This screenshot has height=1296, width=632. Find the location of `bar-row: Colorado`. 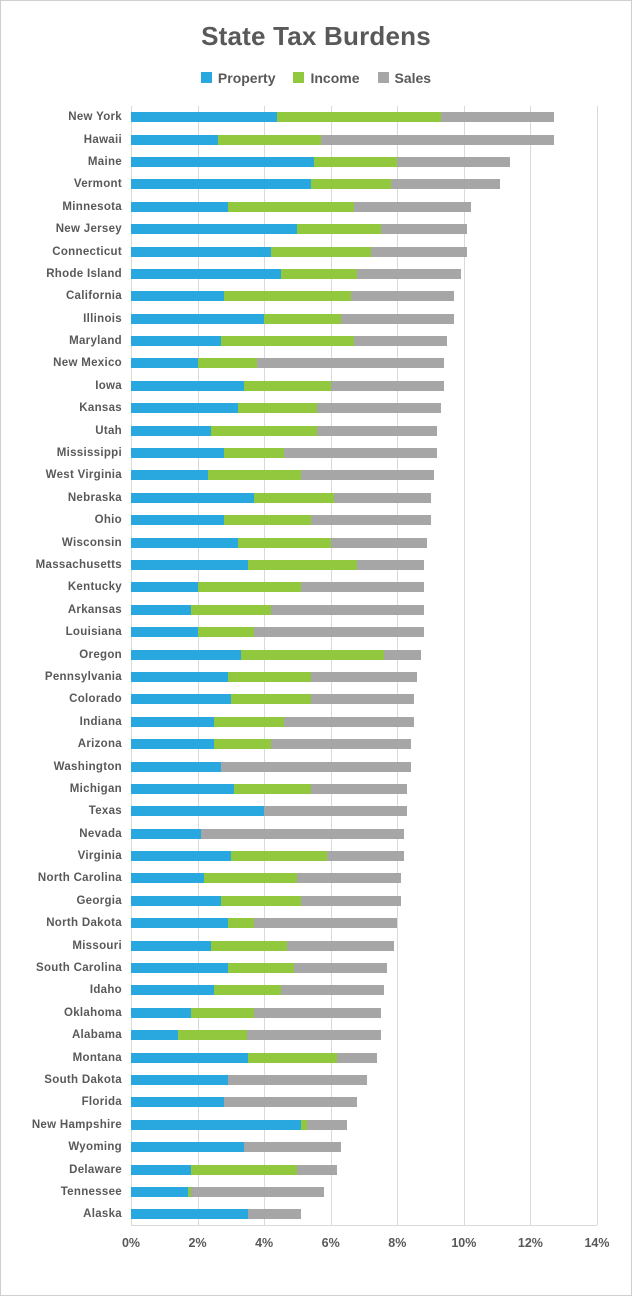

bar-row: Colorado is located at coordinates (299, 699).